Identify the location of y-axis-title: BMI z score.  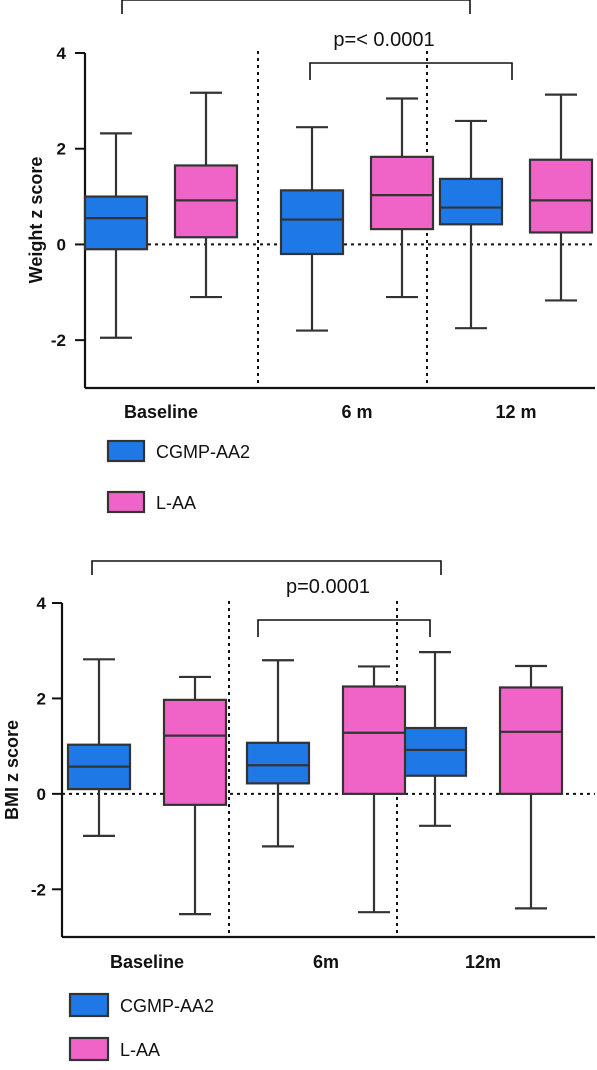
(12, 770).